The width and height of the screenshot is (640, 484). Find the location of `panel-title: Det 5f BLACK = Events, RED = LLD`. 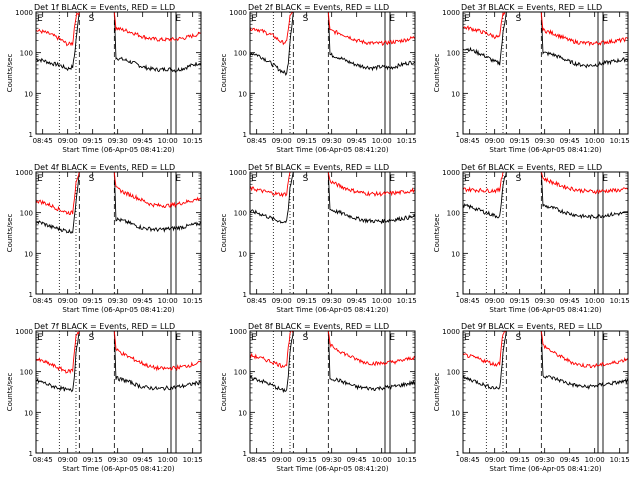

panel-title: Det 5f BLACK = Events, RED = LLD is located at coordinates (318, 167).